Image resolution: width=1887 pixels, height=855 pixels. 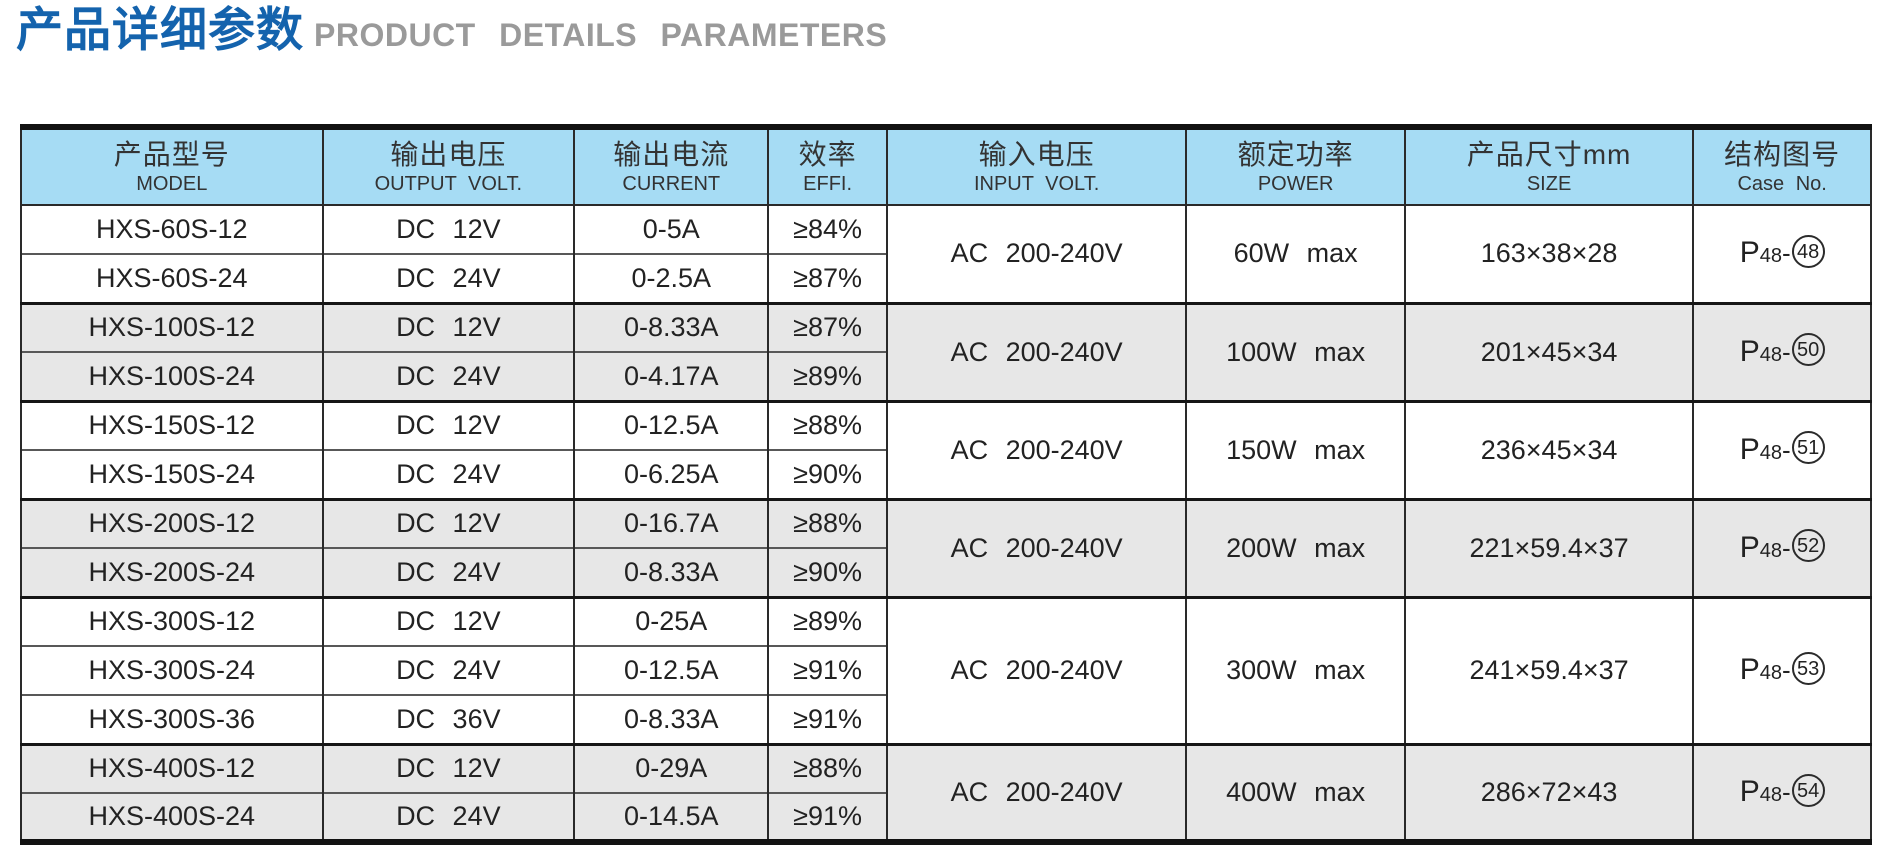 What do you see at coordinates (1036, 184) in the screenshot?
I see `header-input-volt-en: INPUT VOLT.` at bounding box center [1036, 184].